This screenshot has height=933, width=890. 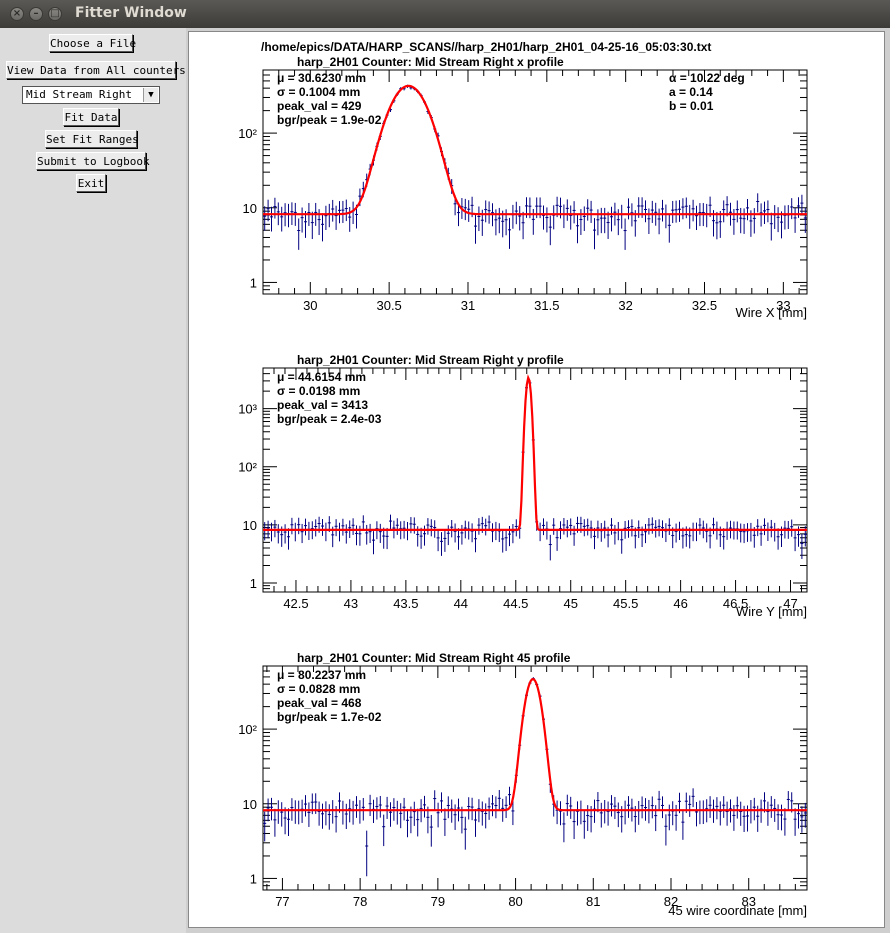 What do you see at coordinates (329, 419) in the screenshot?
I see `fit-stat: bgr/peak = 2.4e-03` at bounding box center [329, 419].